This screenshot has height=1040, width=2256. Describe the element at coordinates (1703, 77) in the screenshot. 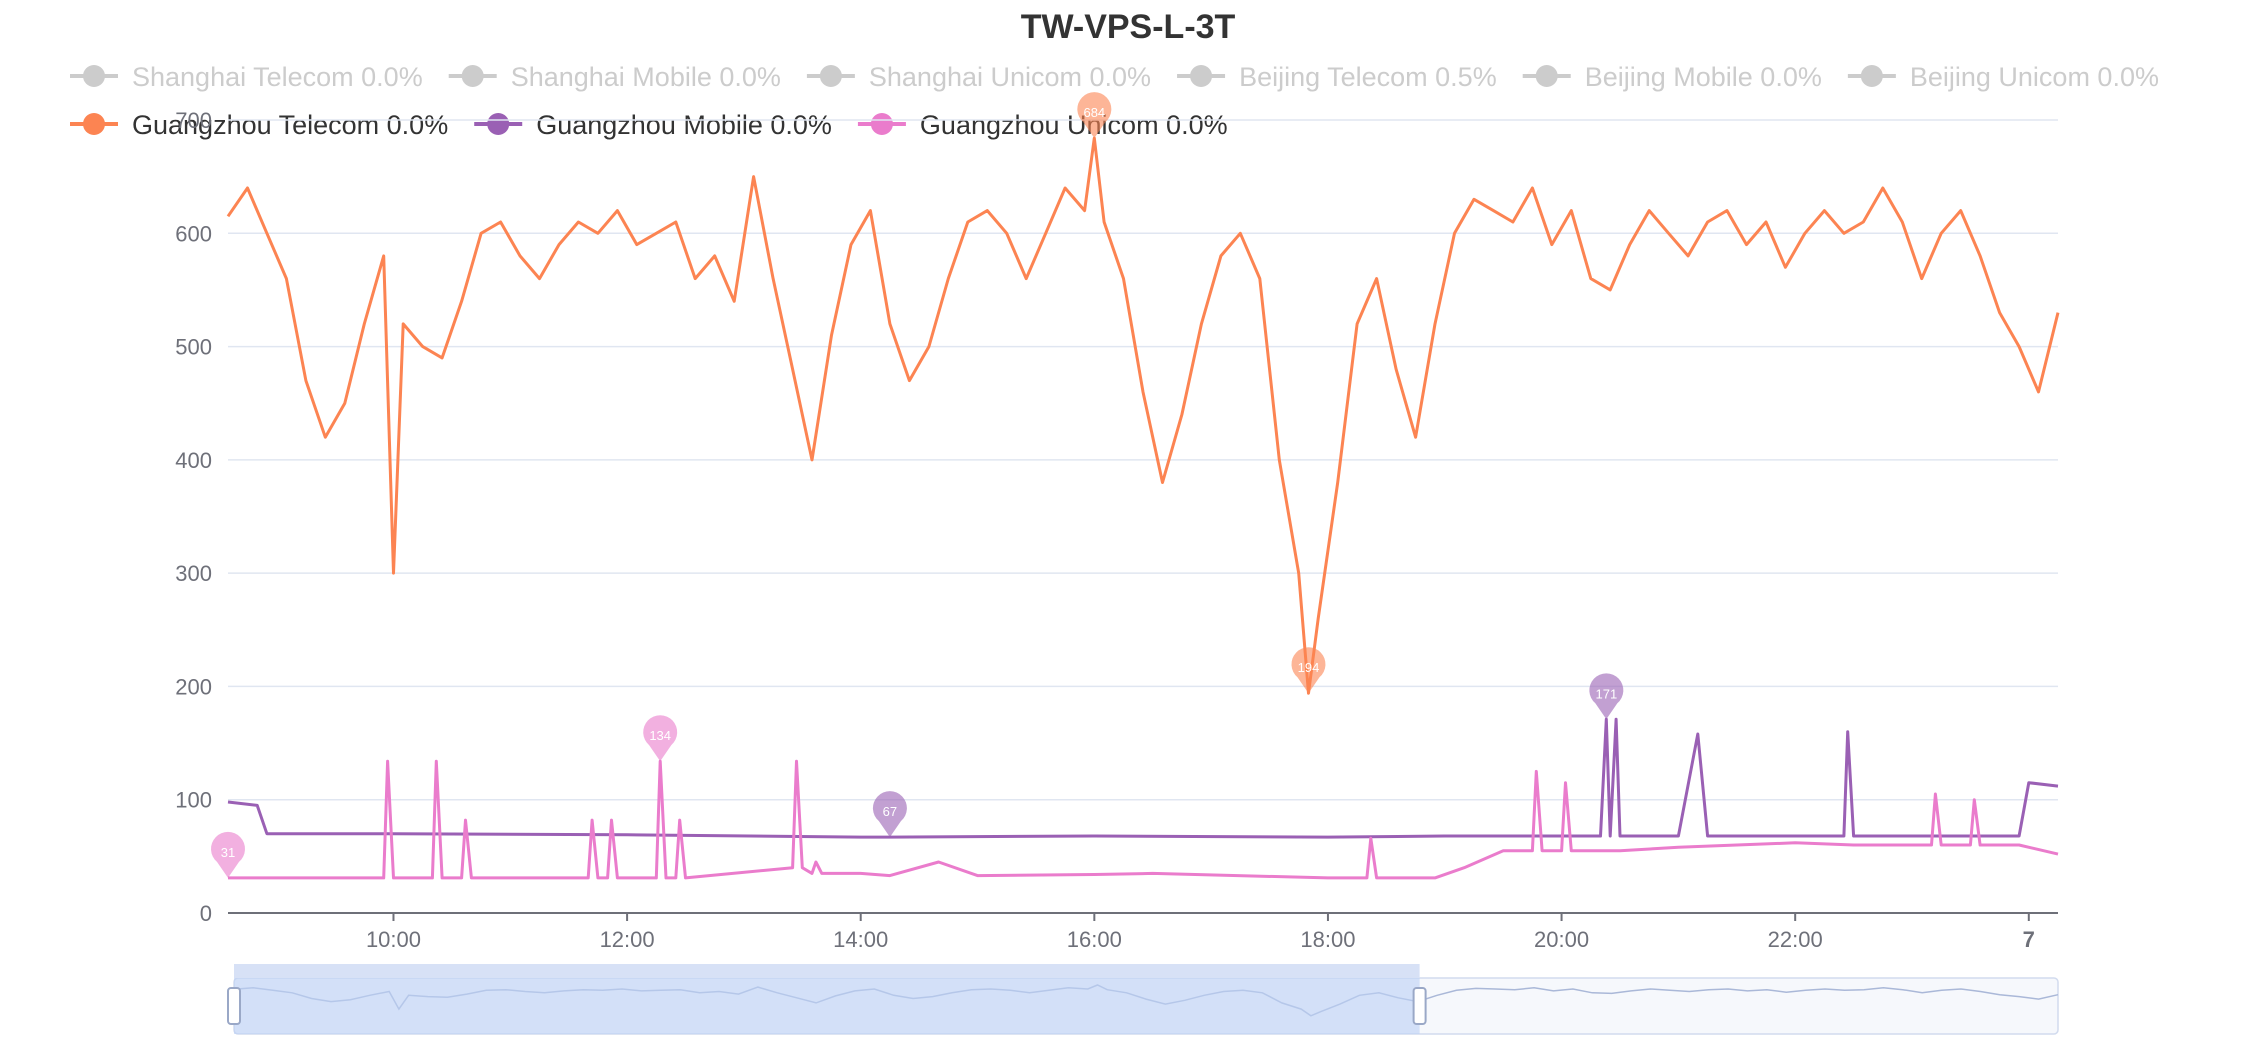

I see `legend-label: Beijing Mobile 0.0%` at that location.